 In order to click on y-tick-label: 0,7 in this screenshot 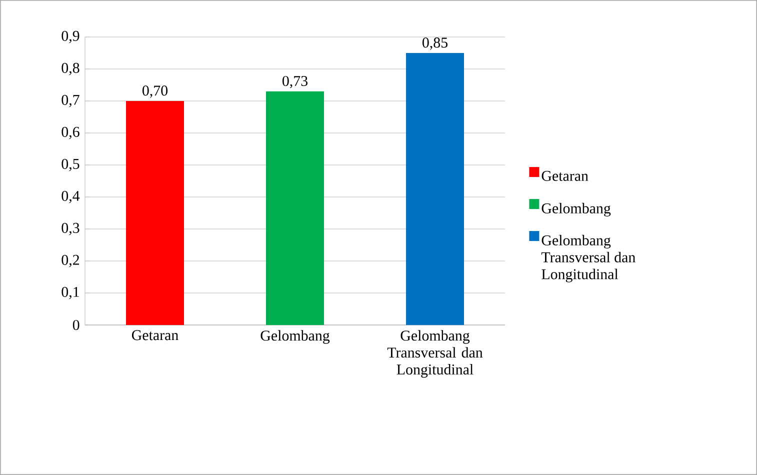, I will do `click(71, 101)`.